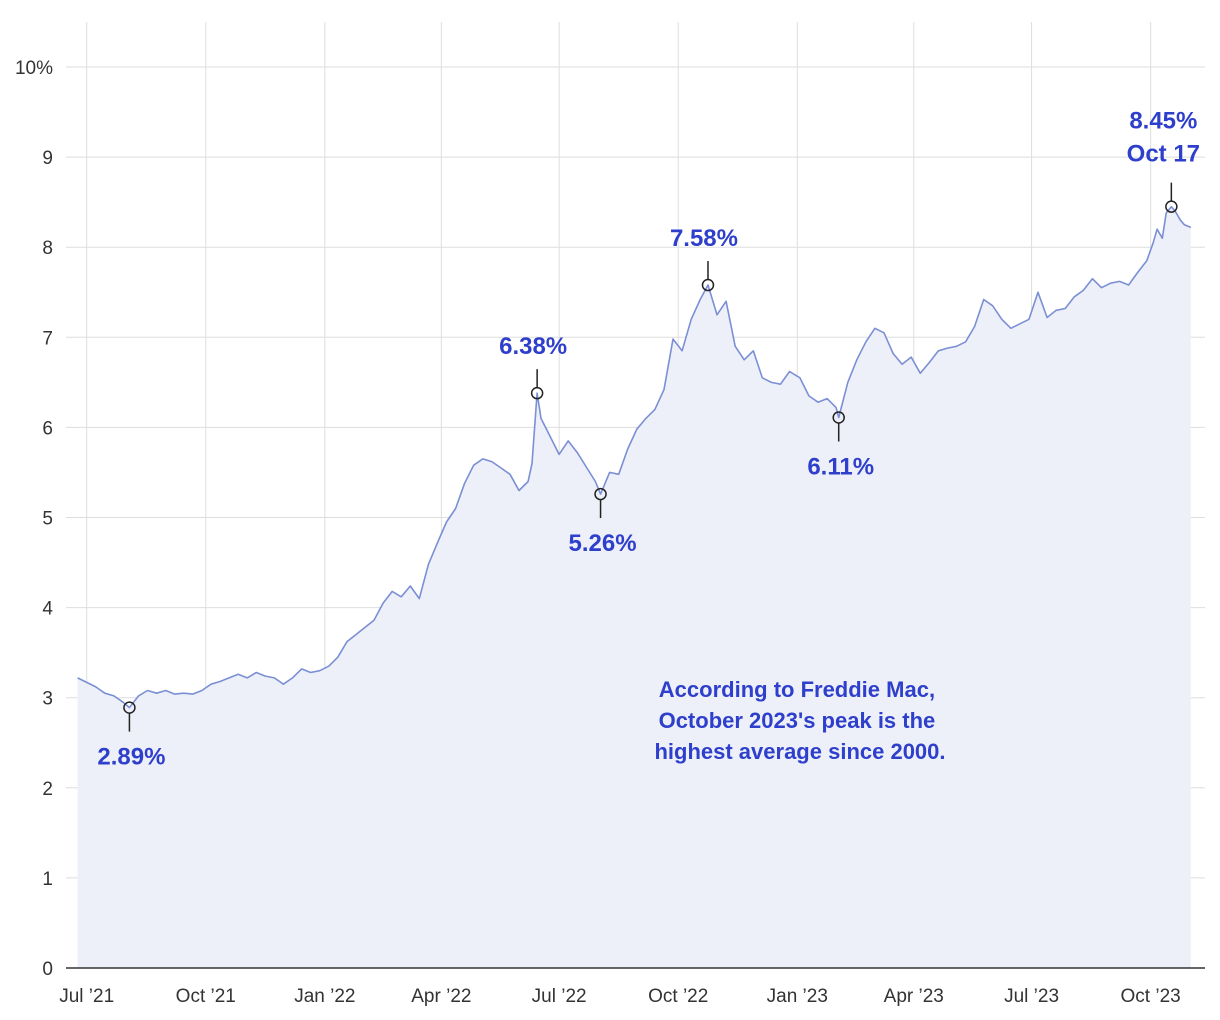 The image size is (1220, 1020). Describe the element at coordinates (797, 689) in the screenshot. I see `note-line-1: According to Freddie Mac,` at that location.